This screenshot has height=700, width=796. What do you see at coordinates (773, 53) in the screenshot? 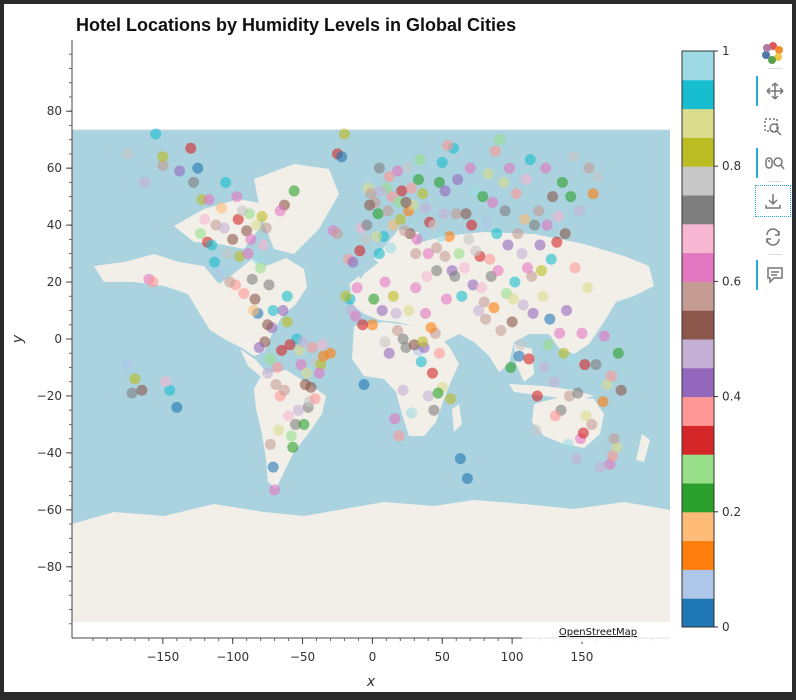
I see `bokeh-logo-icon` at bounding box center [773, 53].